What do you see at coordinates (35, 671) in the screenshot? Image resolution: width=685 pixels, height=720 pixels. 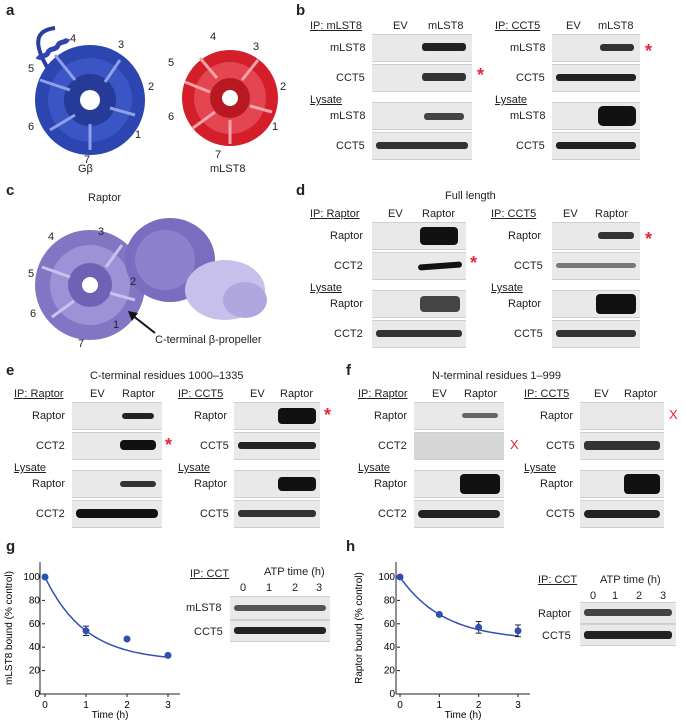 I see `y-tick-label: 20` at bounding box center [35, 671].